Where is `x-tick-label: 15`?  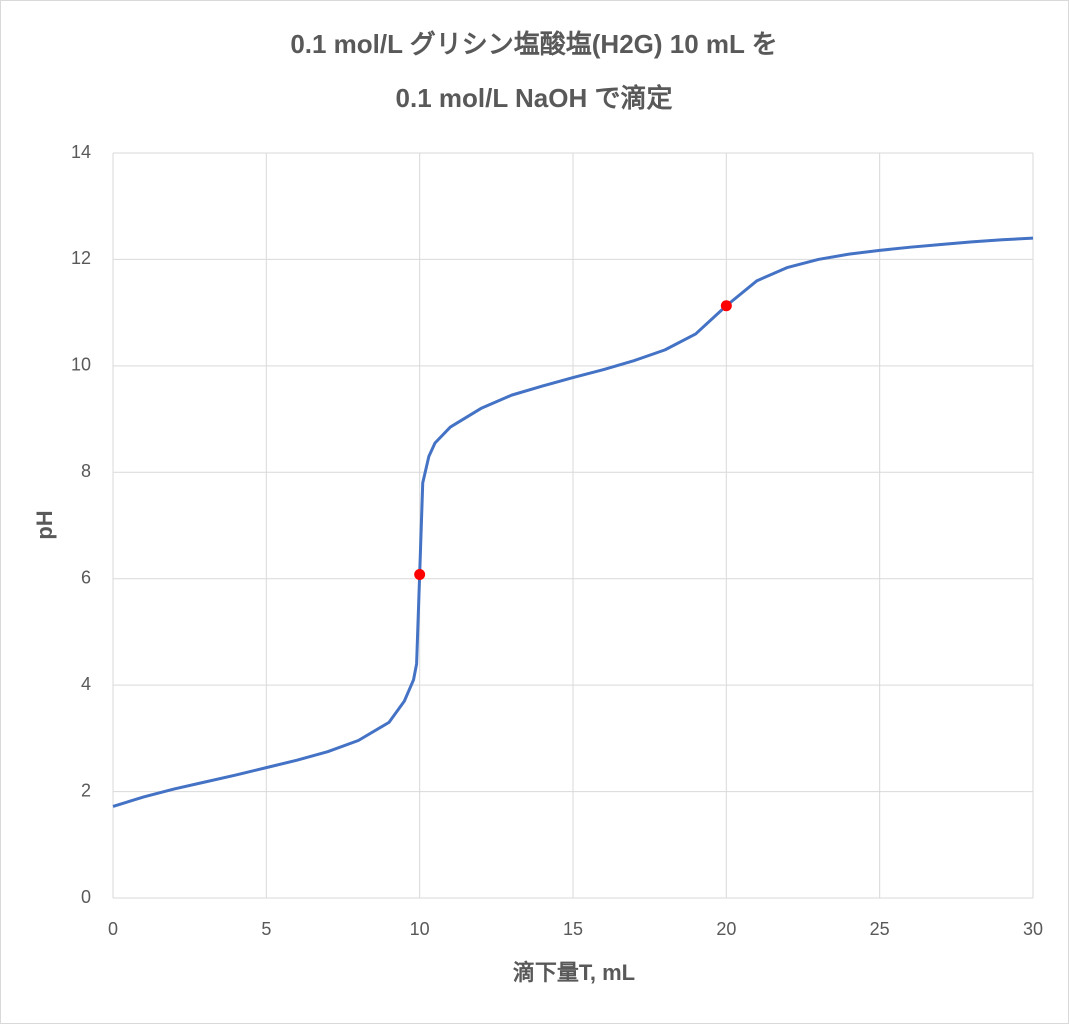 x-tick-label: 15 is located at coordinates (573, 929).